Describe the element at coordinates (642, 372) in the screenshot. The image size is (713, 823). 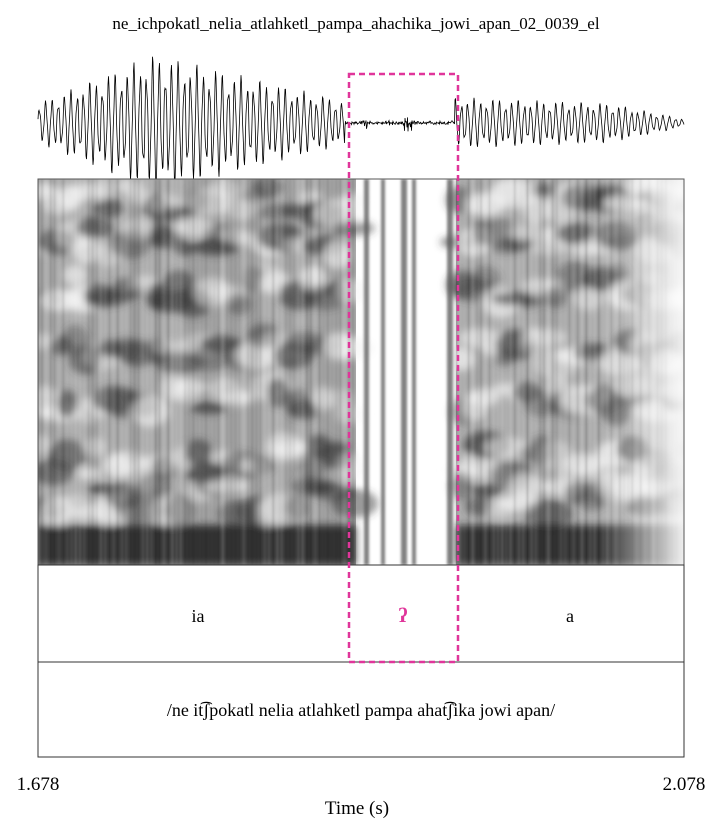
I see `fade-right` at that location.